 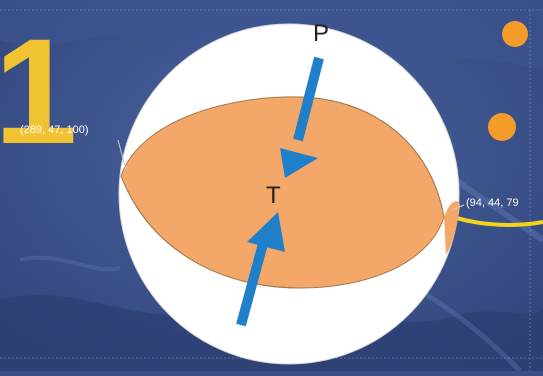 What do you see at coordinates (302, 117) in the screenshot?
I see `p-axis-arrow-icon` at bounding box center [302, 117].